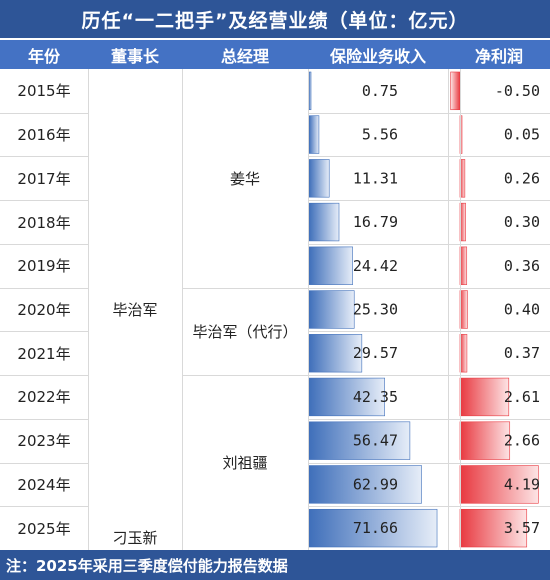 Image resolution: width=550 pixels, height=580 pixels. What do you see at coordinates (244, 56) in the screenshot?
I see `header-gm: 总经理` at bounding box center [244, 56].